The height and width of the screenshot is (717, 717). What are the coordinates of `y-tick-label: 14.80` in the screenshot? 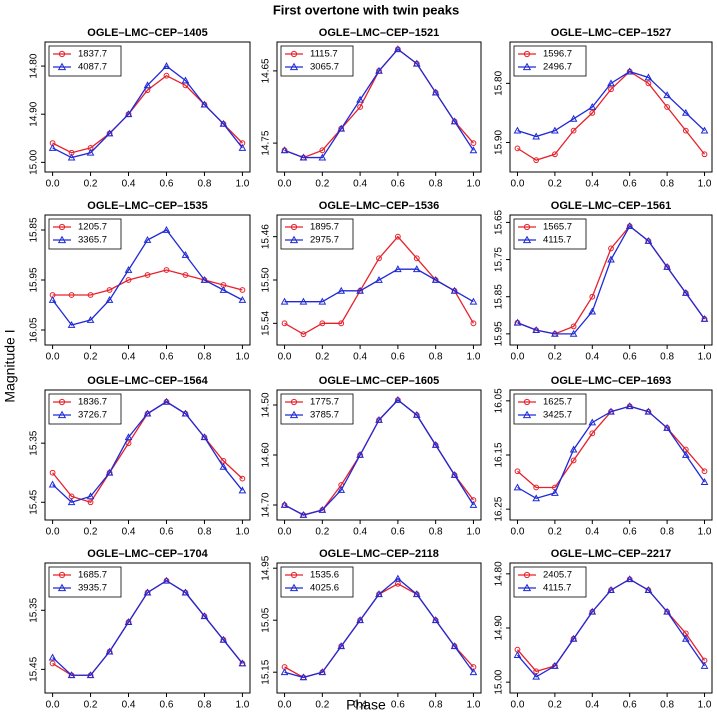 It's located at (34, 65).